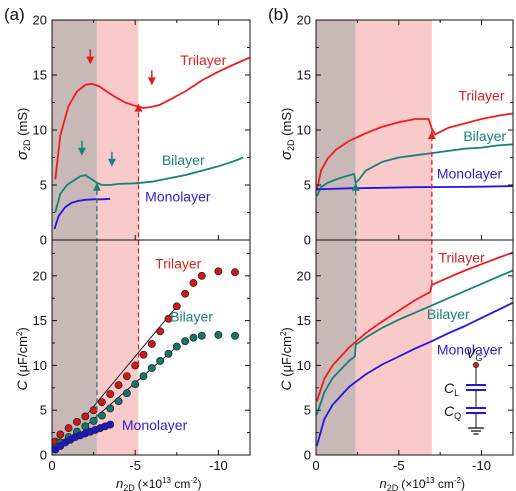 This screenshot has height=491, width=516. Describe the element at coordinates (286, 155) in the screenshot. I see `y-axis-label-main: σ` at that location.